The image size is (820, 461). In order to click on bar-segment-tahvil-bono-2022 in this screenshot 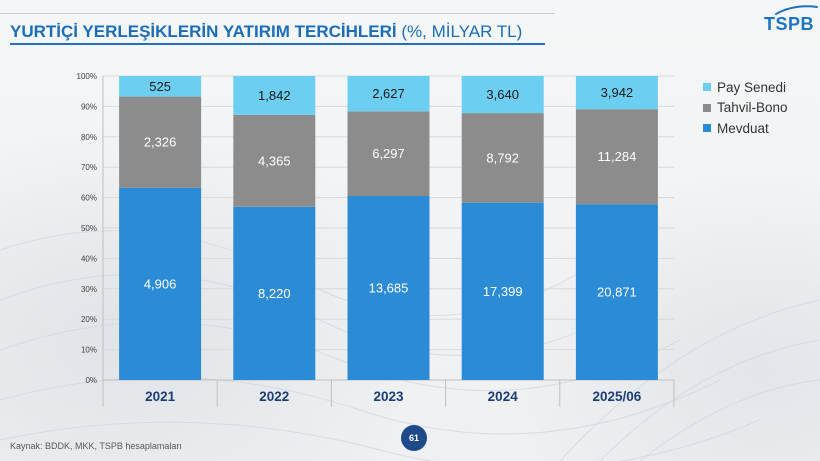, I will do `click(274, 160)`.